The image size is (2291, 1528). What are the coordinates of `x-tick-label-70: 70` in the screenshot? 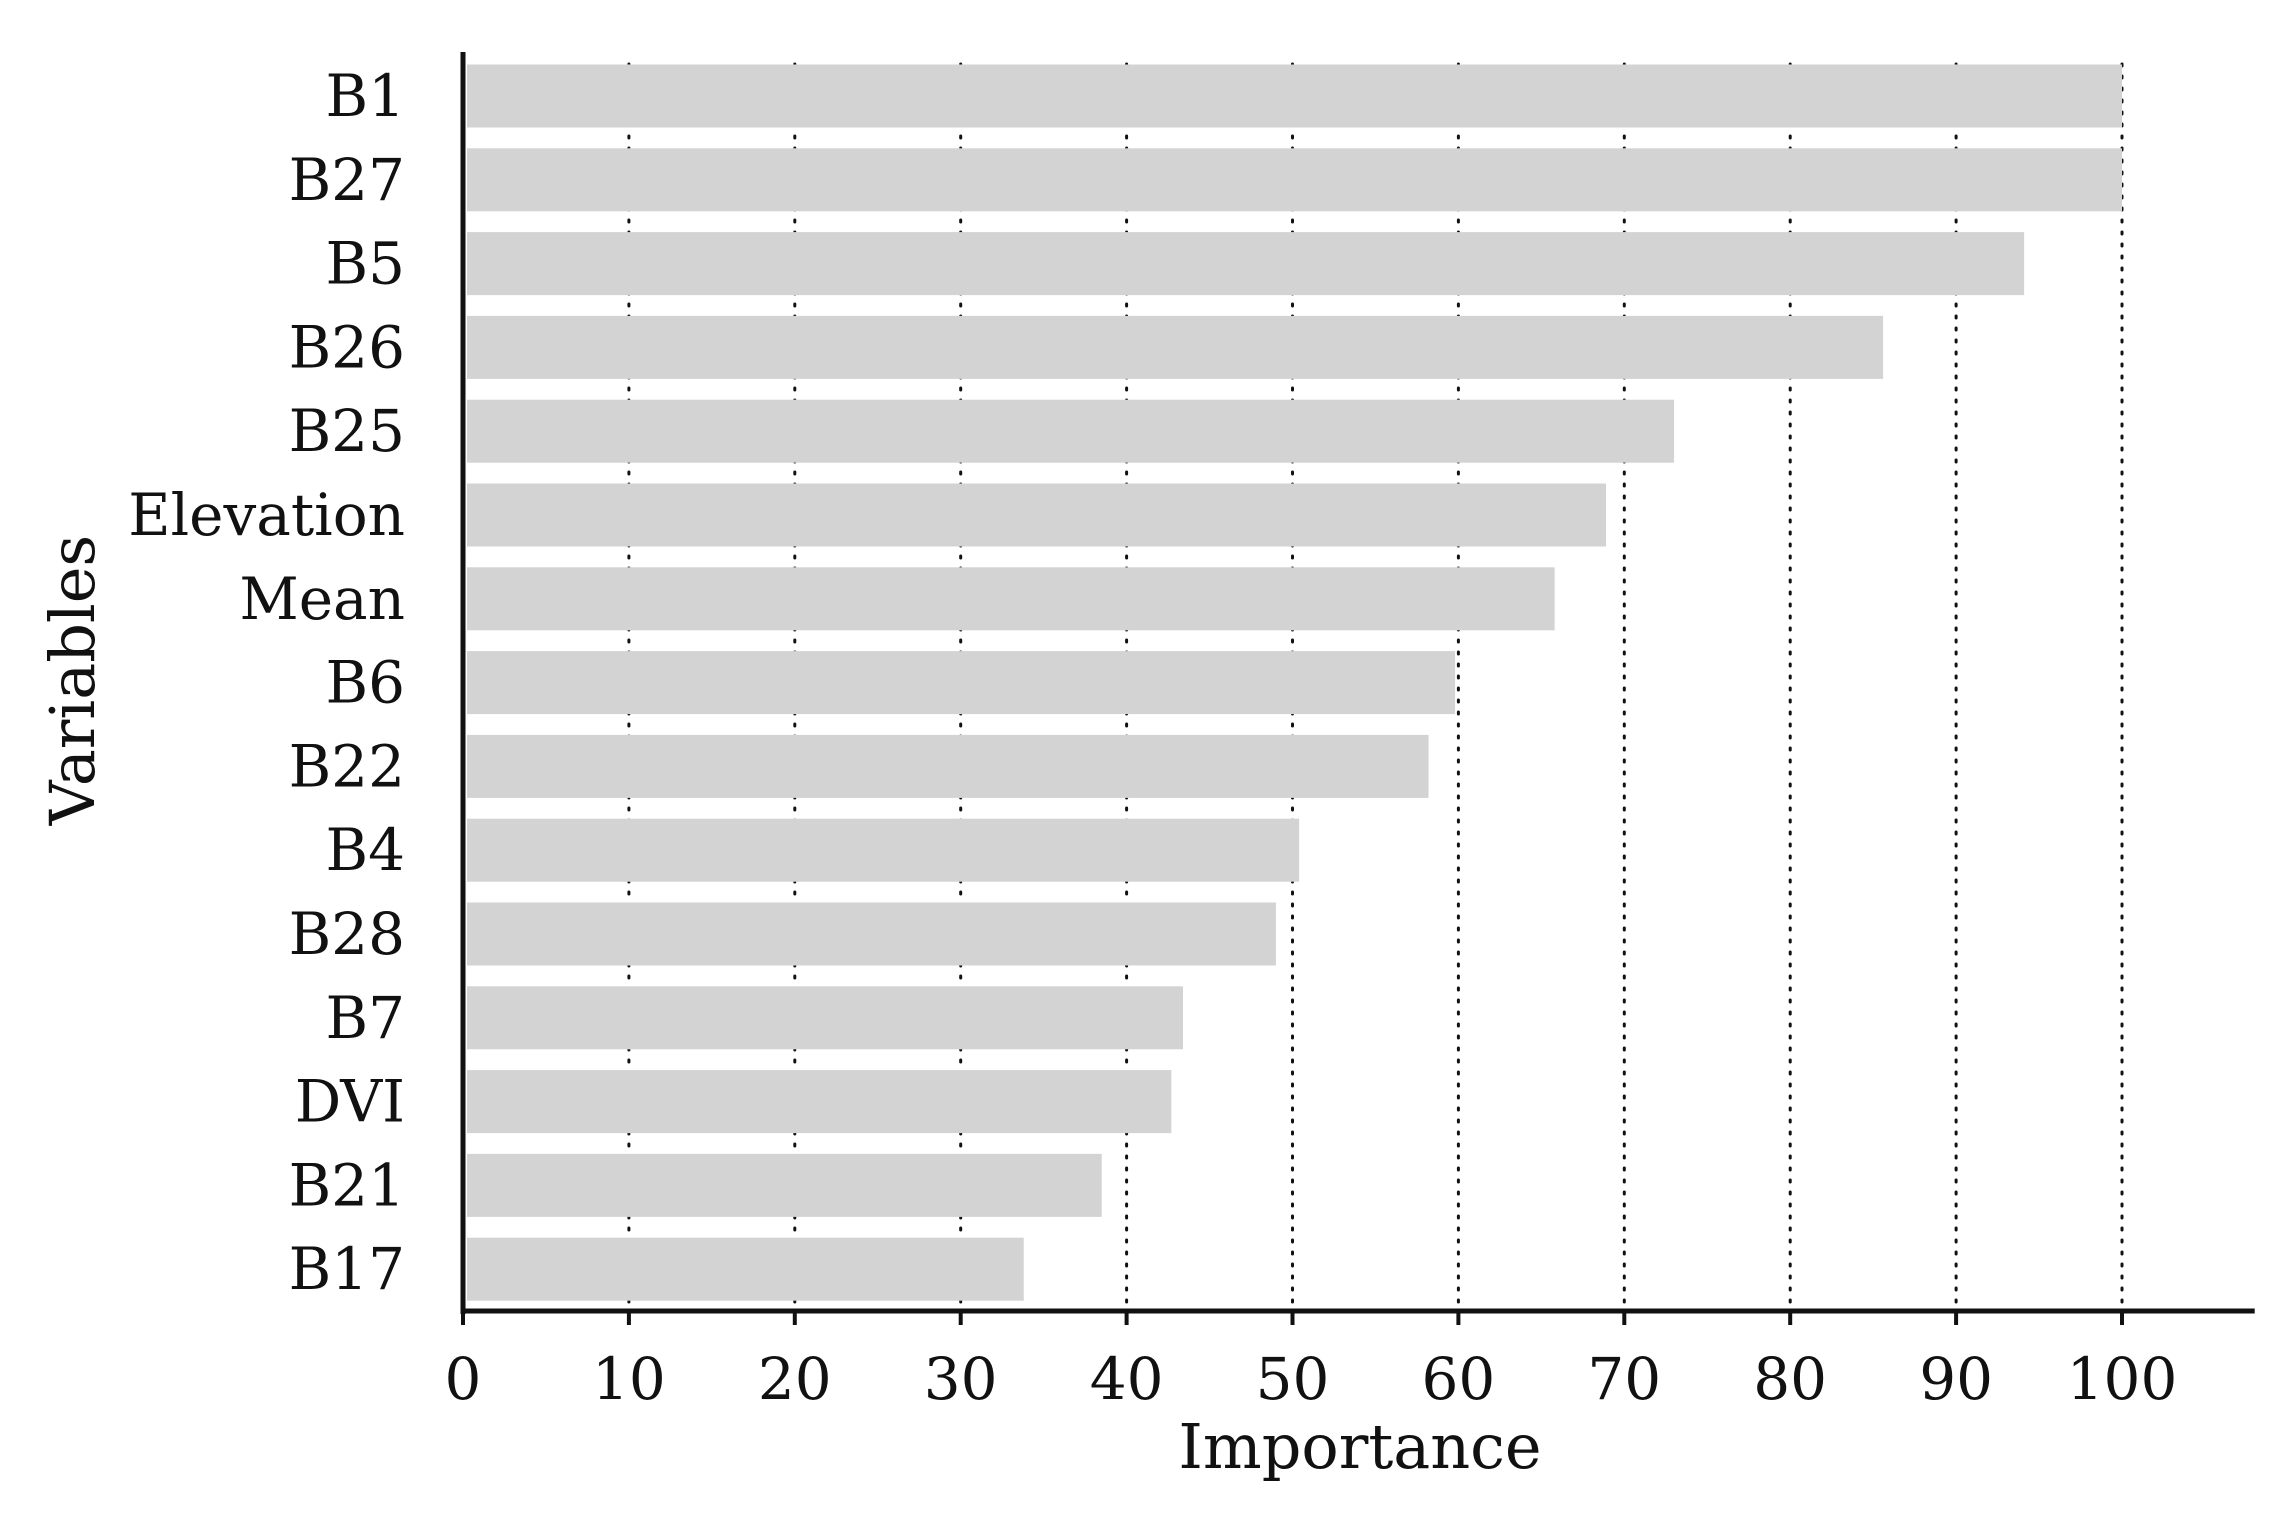 It's located at (1624, 1379).